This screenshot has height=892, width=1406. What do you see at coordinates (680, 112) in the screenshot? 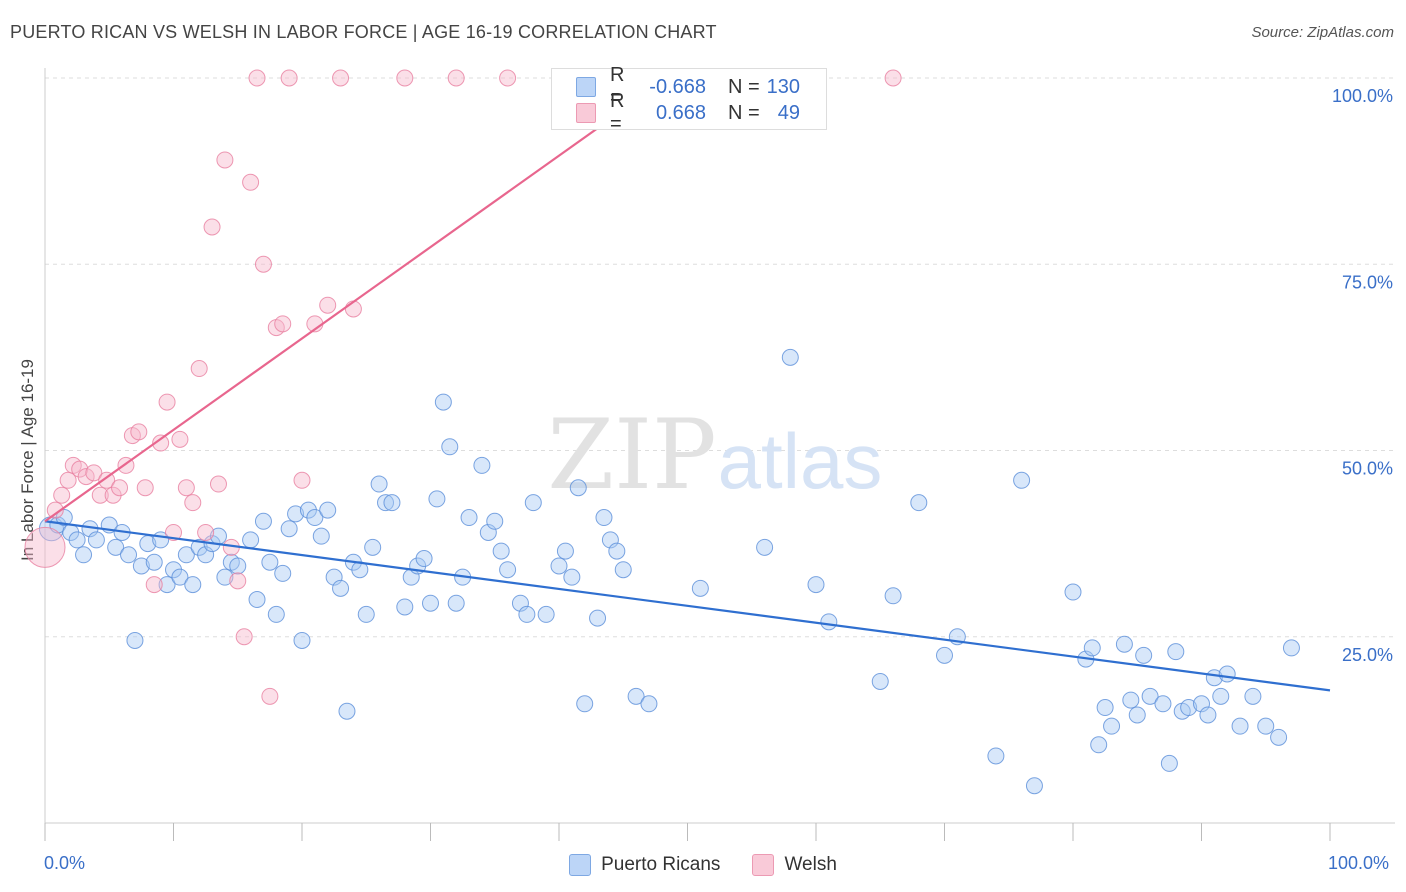
I see `legend-r-value: 0.668` at bounding box center [680, 112].